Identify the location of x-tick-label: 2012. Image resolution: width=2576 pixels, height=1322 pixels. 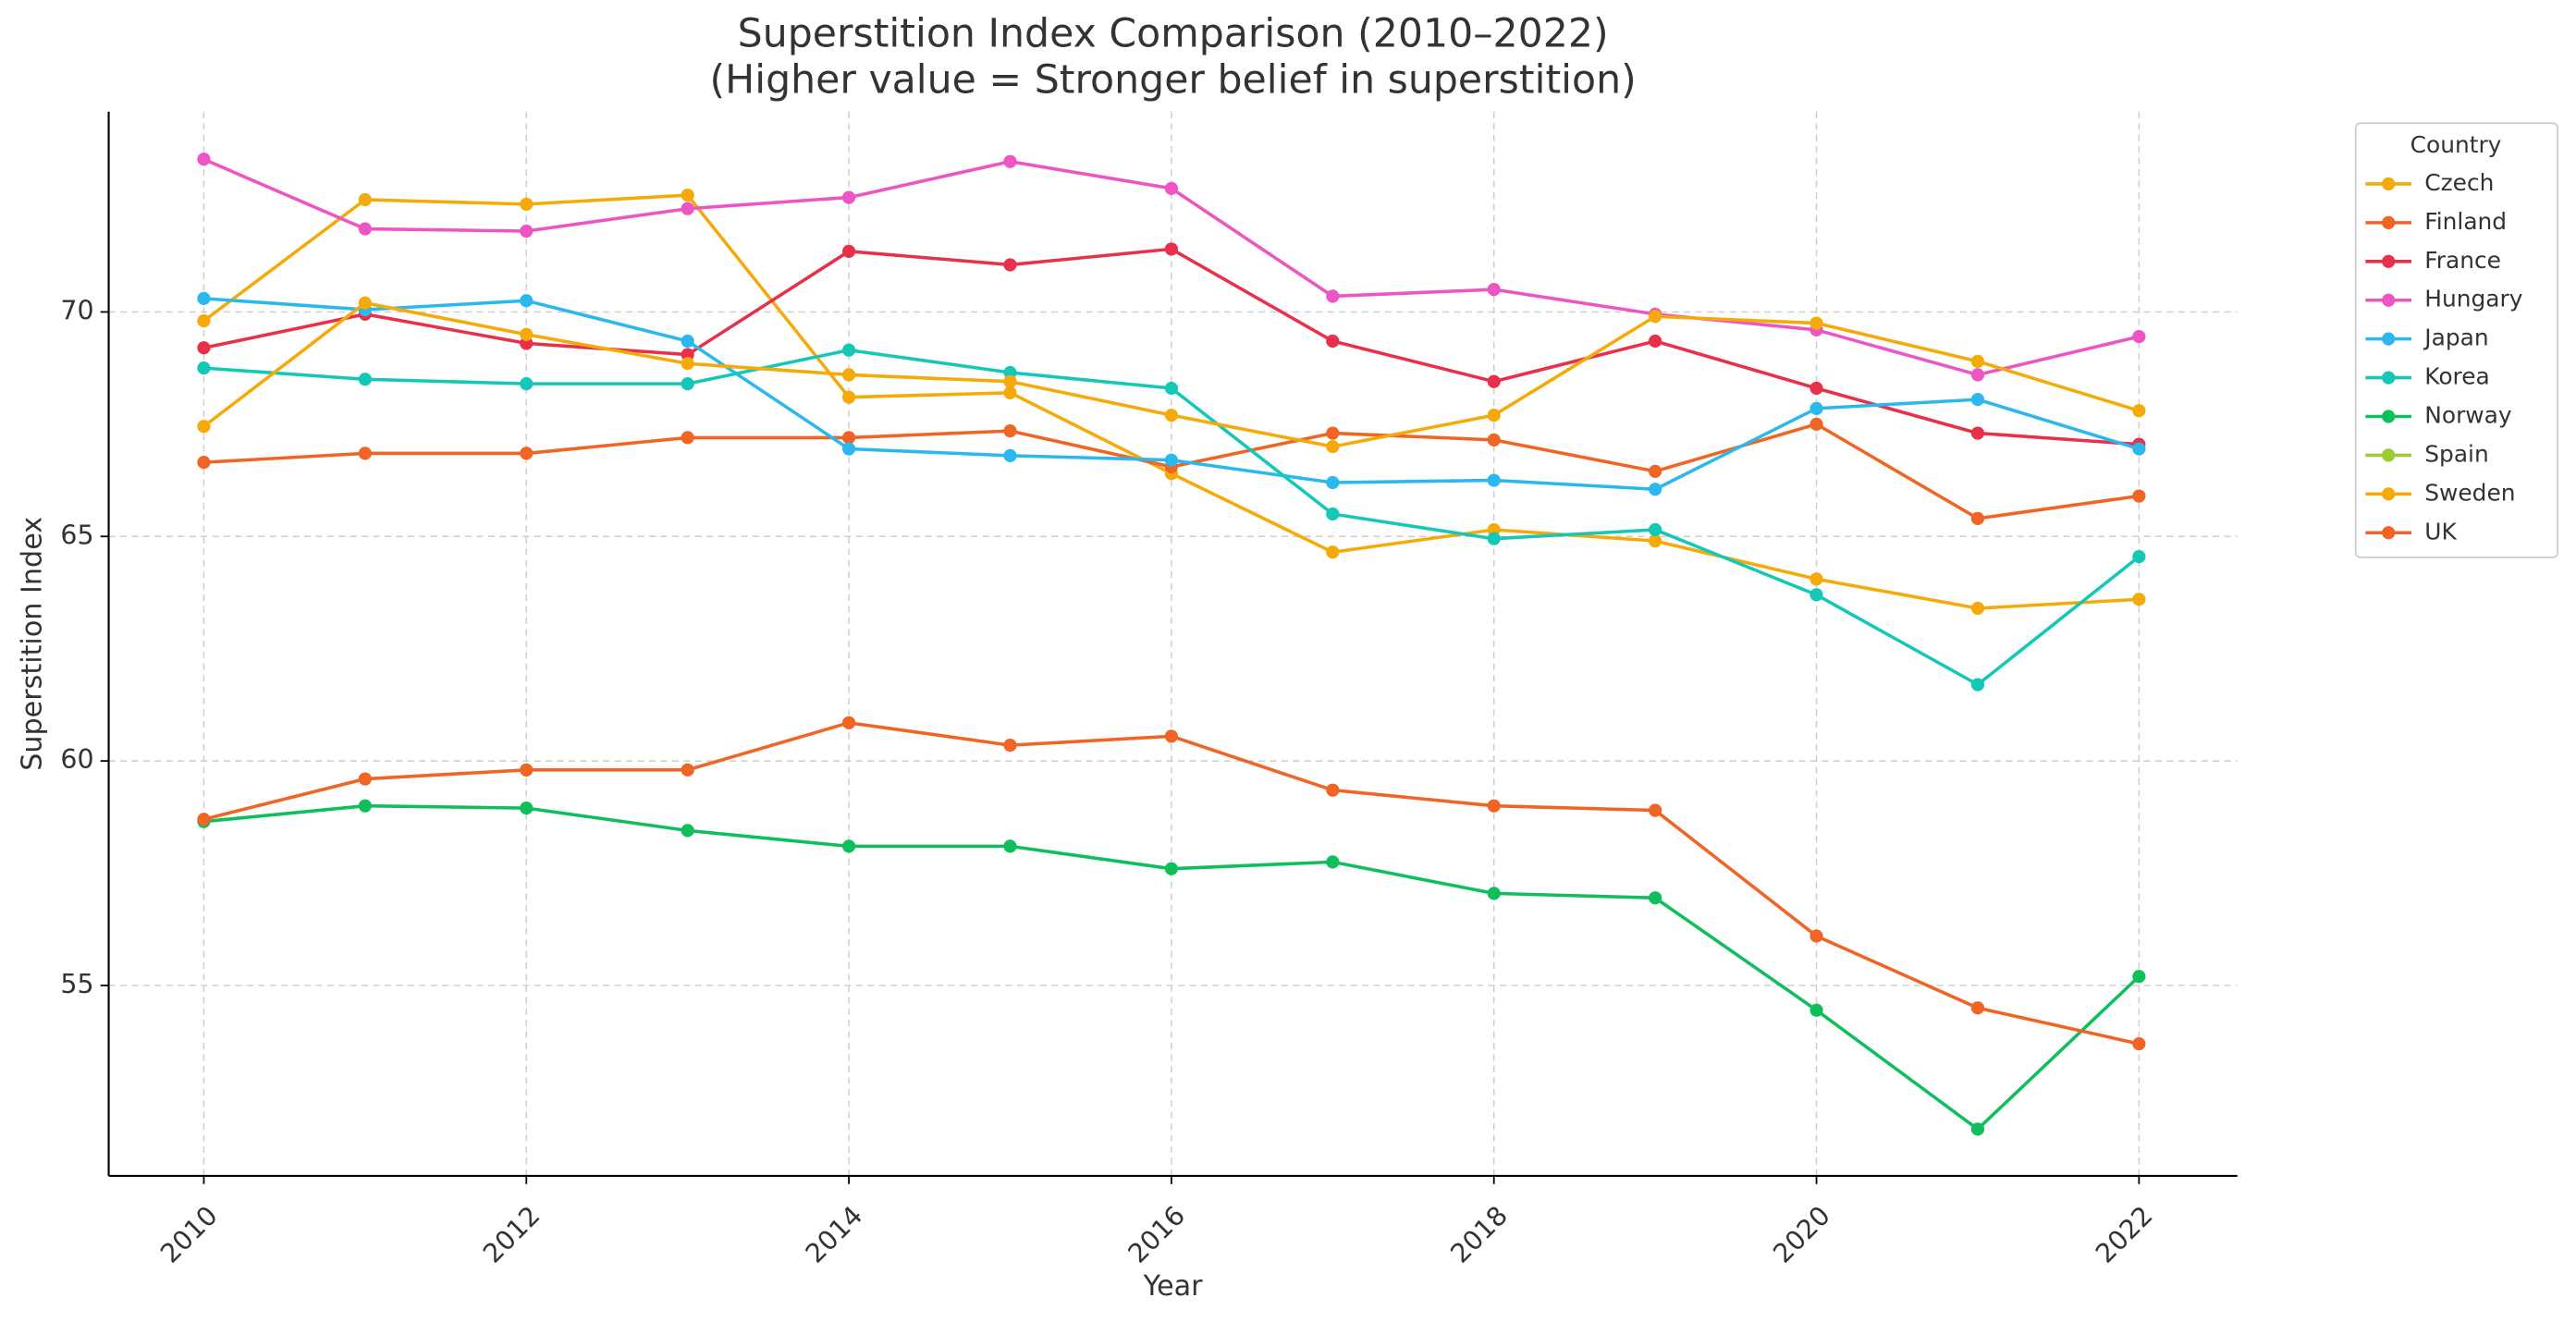
(511, 1234).